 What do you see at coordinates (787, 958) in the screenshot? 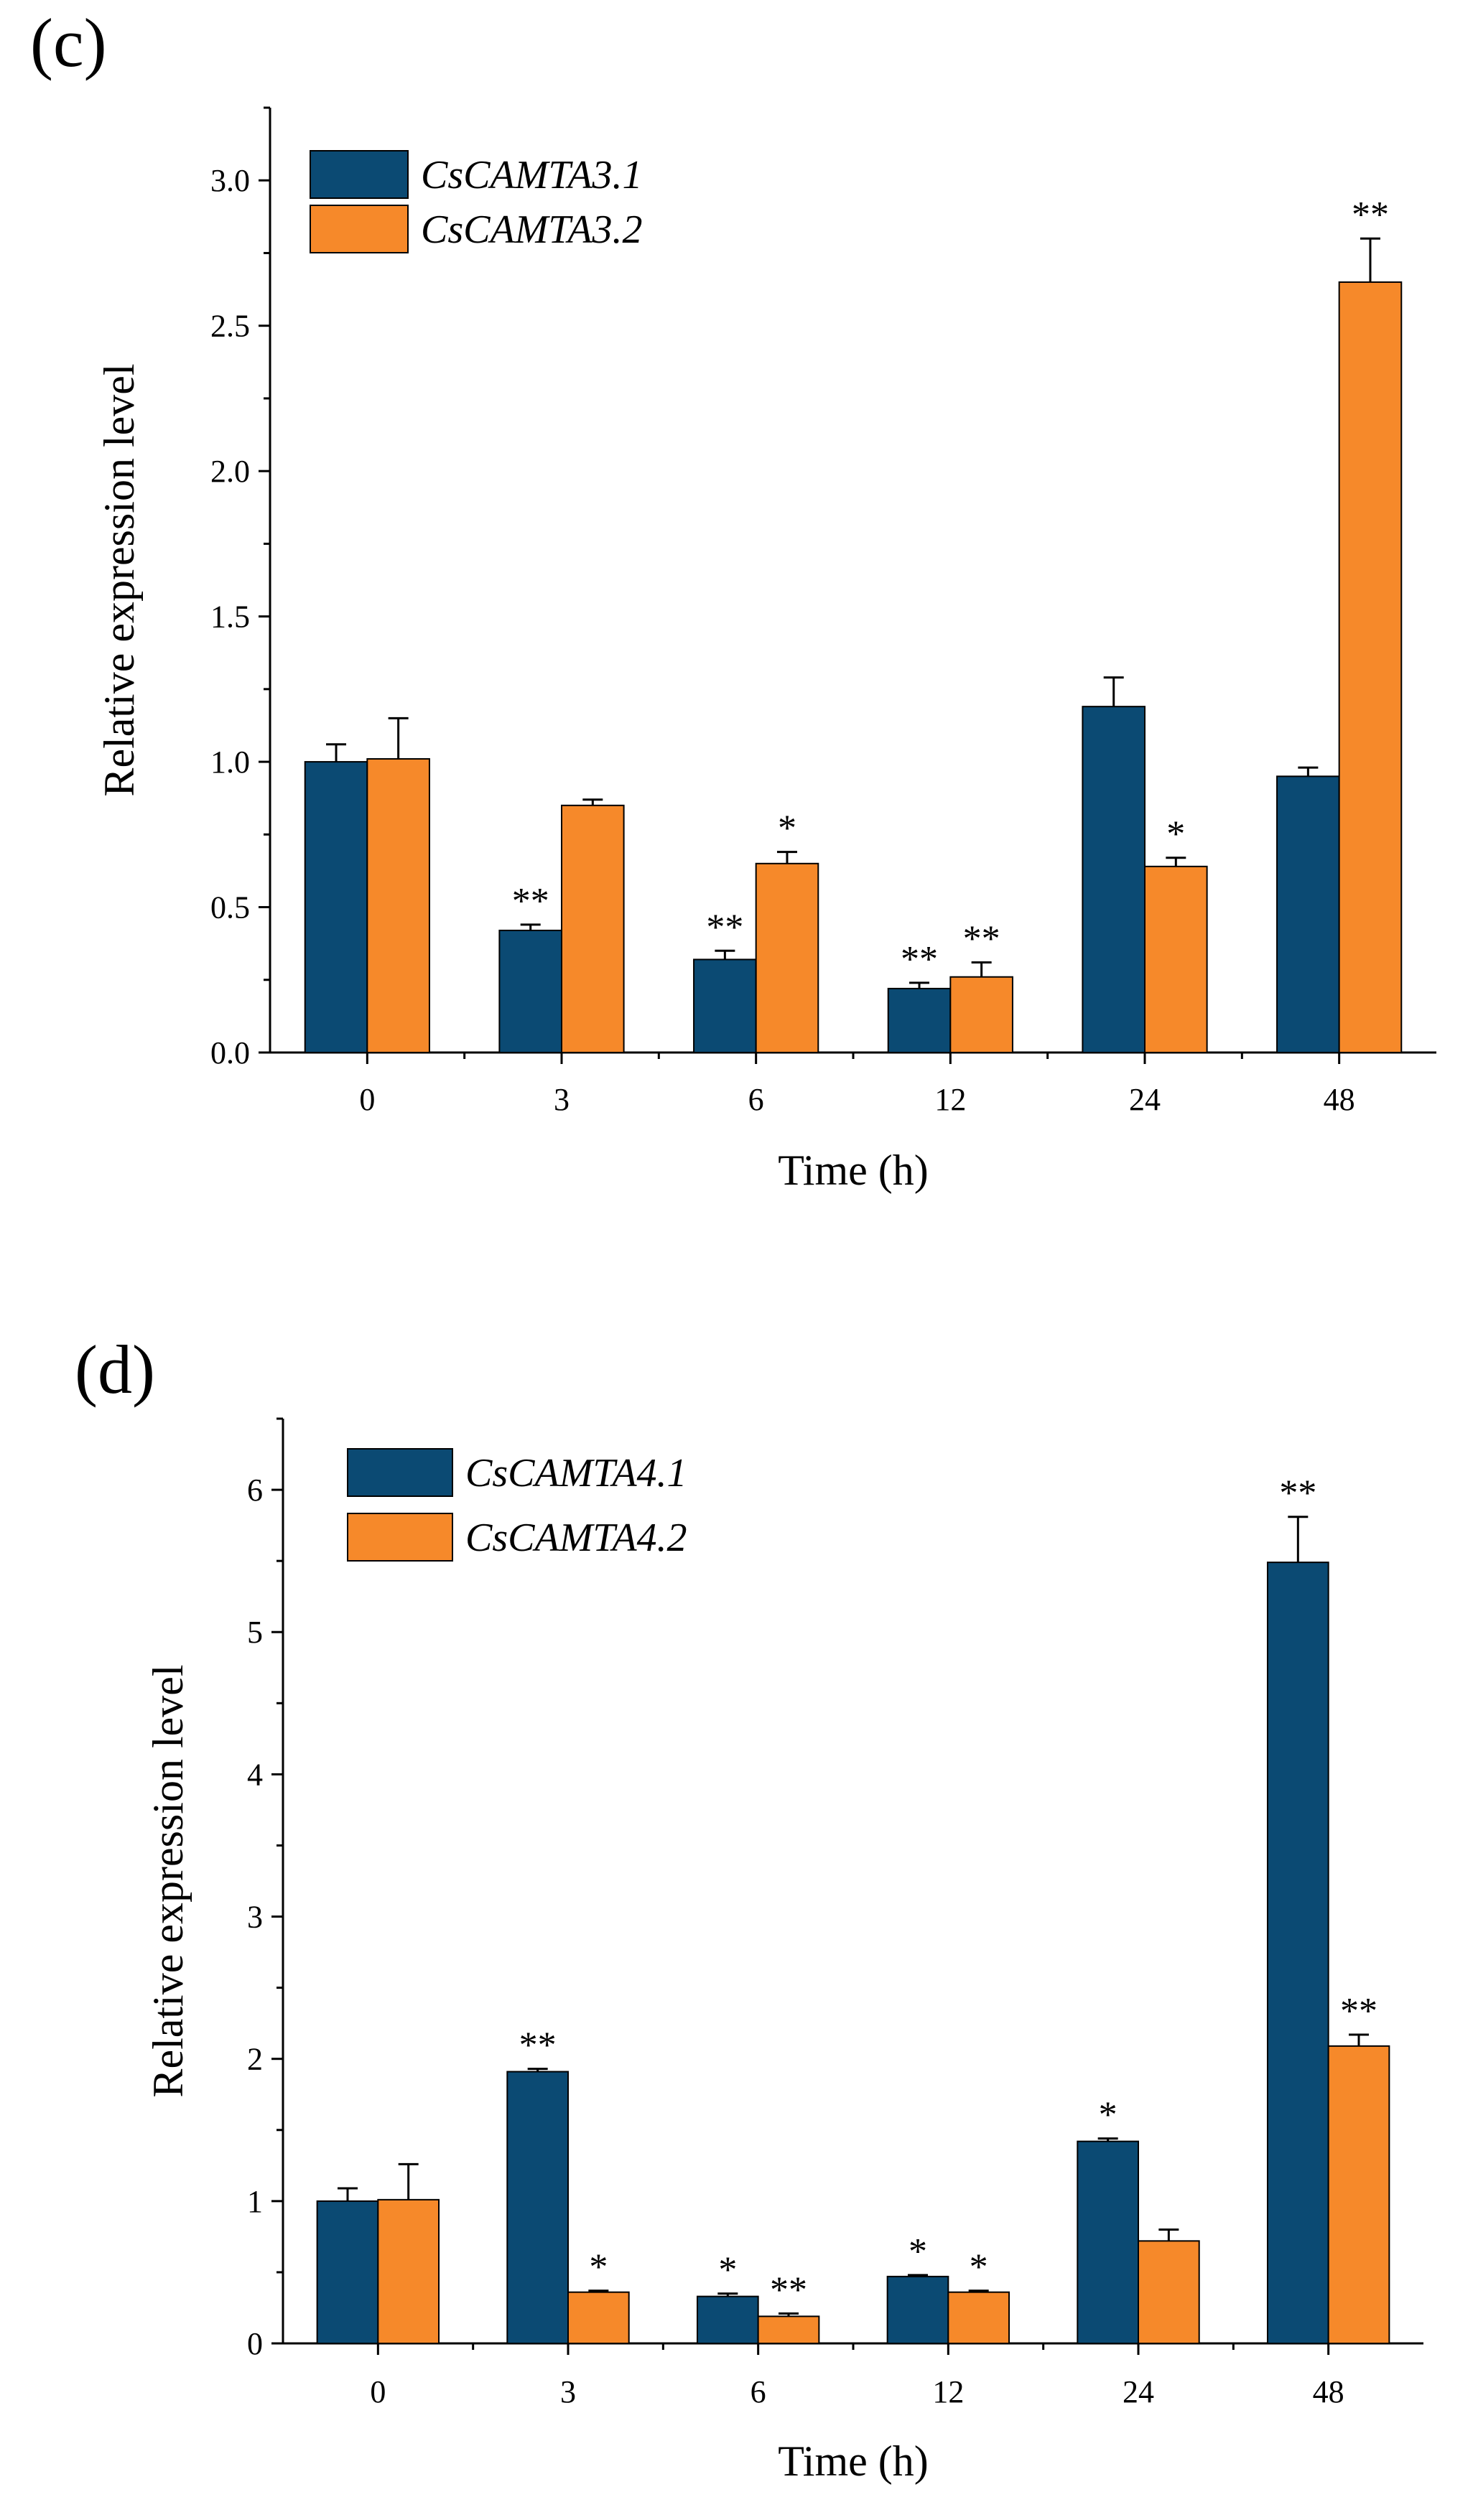
I see `bar-CsCAMTA3.2-6h` at bounding box center [787, 958].